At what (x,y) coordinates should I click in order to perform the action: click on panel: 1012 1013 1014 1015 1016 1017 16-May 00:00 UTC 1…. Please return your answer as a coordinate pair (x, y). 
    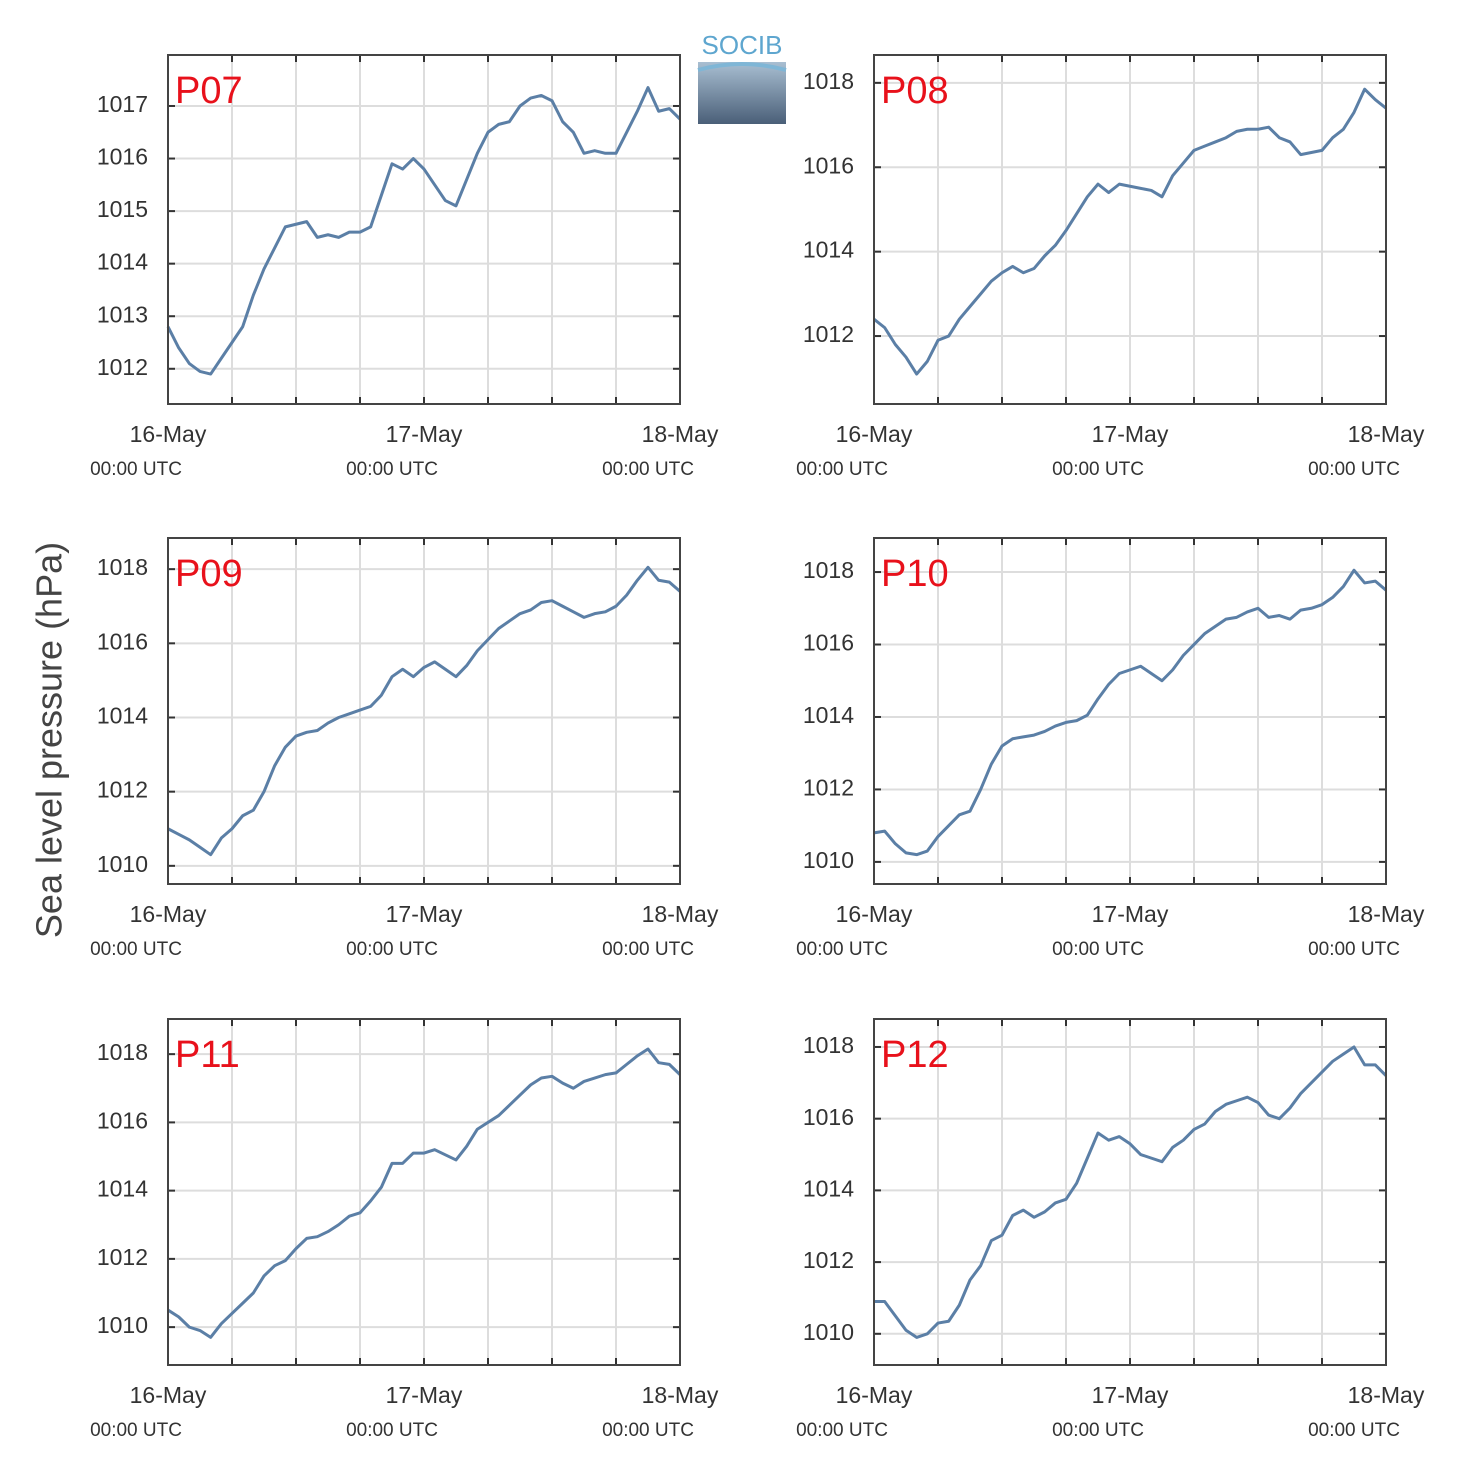
    Looking at the image, I should click on (404, 267).